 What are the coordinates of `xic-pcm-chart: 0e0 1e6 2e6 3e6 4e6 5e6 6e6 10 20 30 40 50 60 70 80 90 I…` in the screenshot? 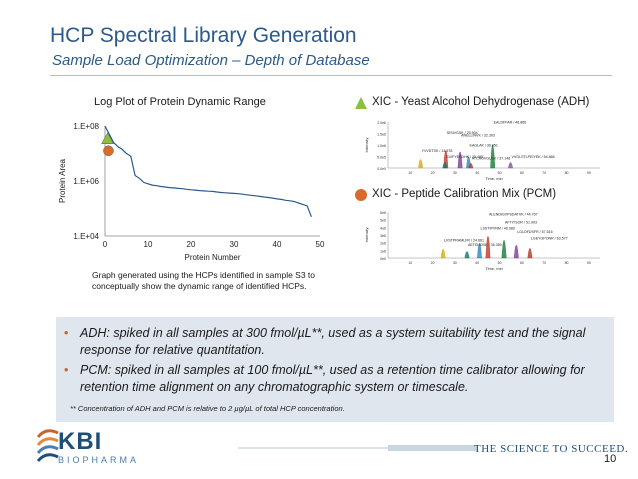 It's located at (482, 241).